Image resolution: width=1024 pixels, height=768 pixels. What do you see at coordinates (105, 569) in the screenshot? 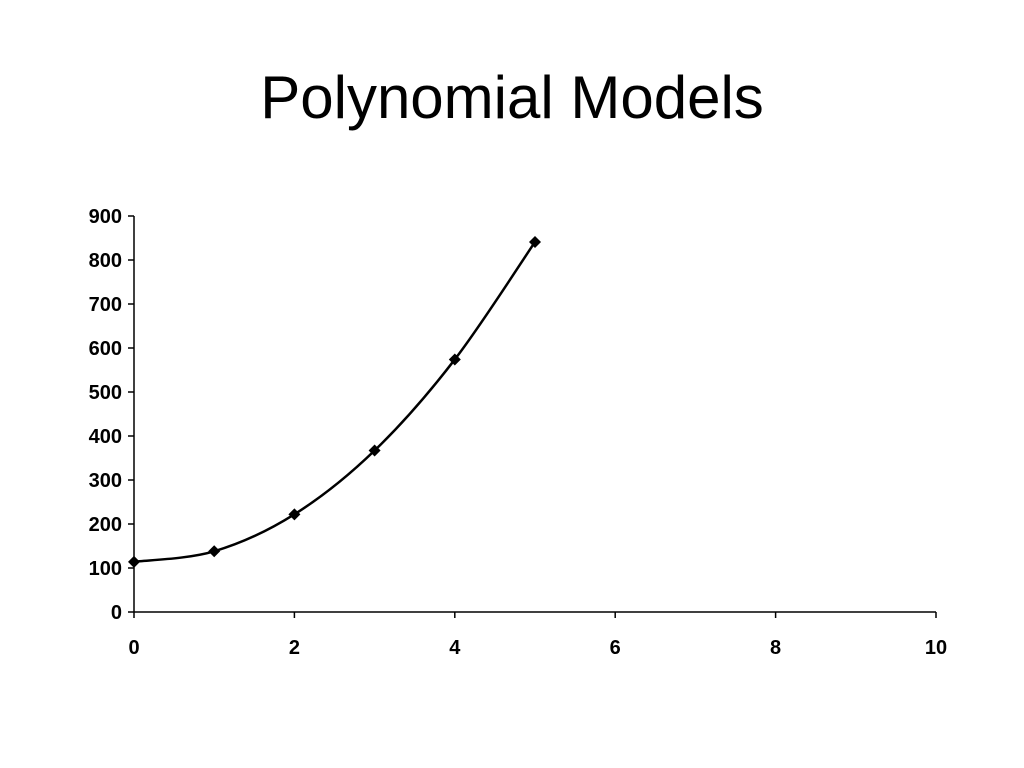
I see `y-tick-label: 100` at bounding box center [105, 569].